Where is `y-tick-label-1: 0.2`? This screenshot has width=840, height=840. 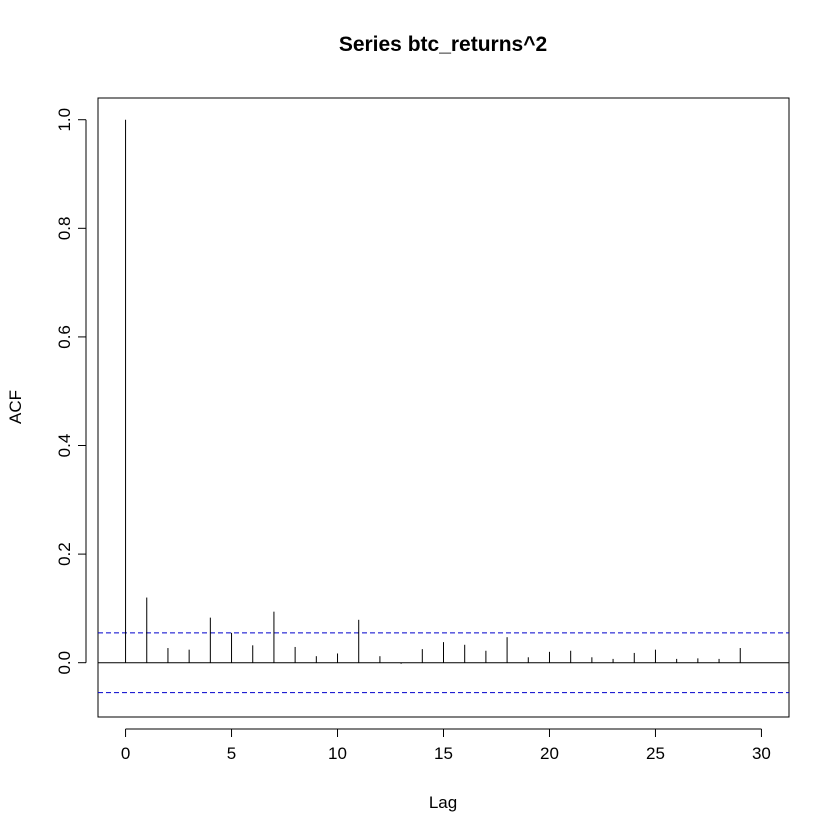 y-tick-label-1: 0.2 is located at coordinates (64, 554).